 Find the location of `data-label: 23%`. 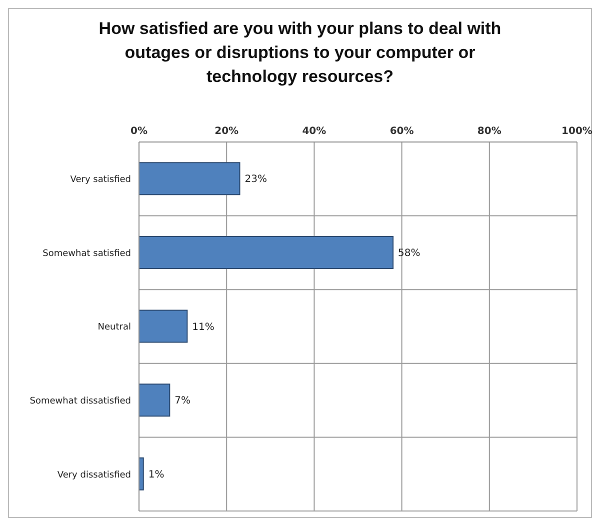

data-label: 23% is located at coordinates (255, 180).